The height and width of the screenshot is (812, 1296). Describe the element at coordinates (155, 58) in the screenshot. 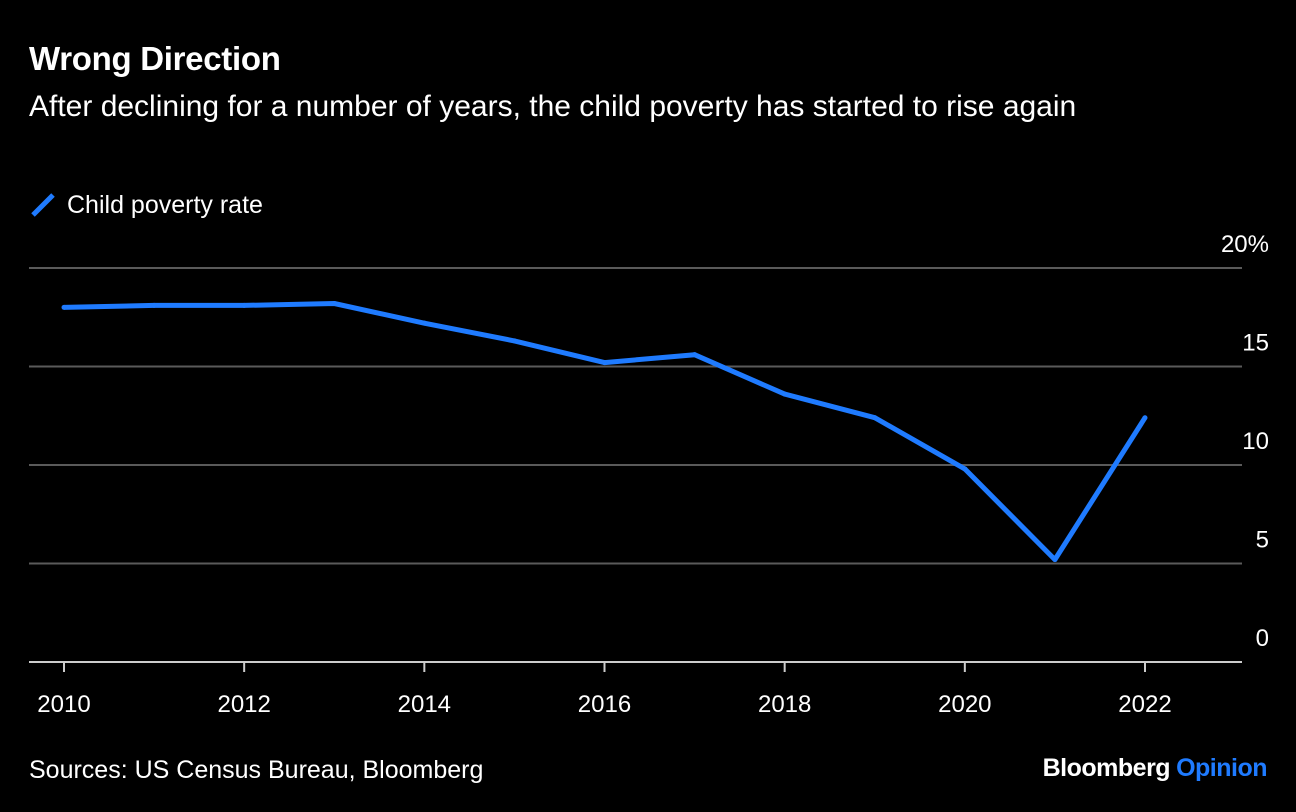

I see `chart-title: Wrong Direction` at that location.